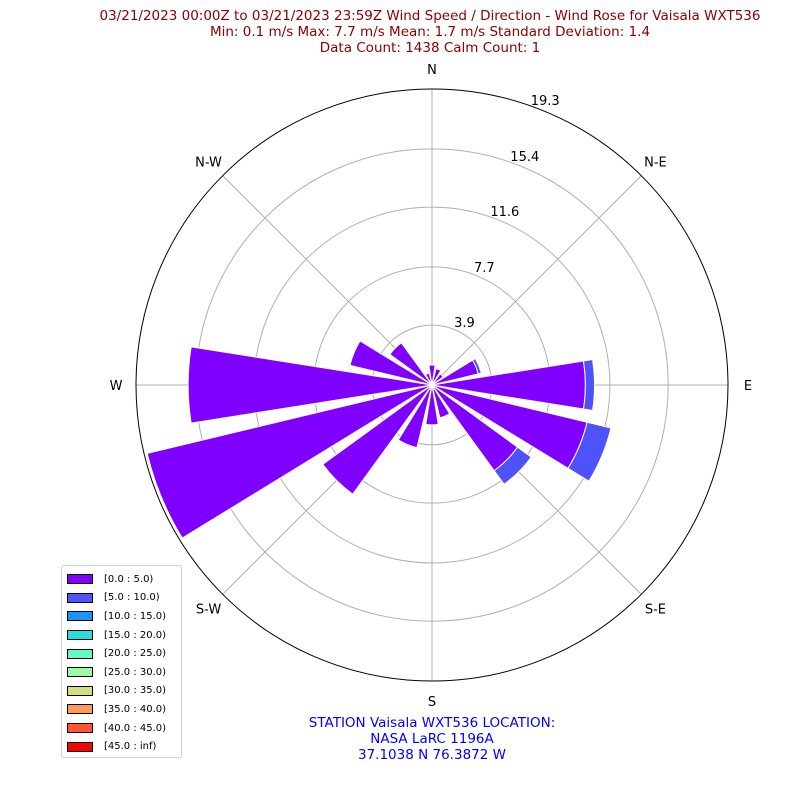 This screenshot has width=800, height=800. Describe the element at coordinates (135, 672) in the screenshot. I see `legend-label: [25.0 : 30.0)` at that location.